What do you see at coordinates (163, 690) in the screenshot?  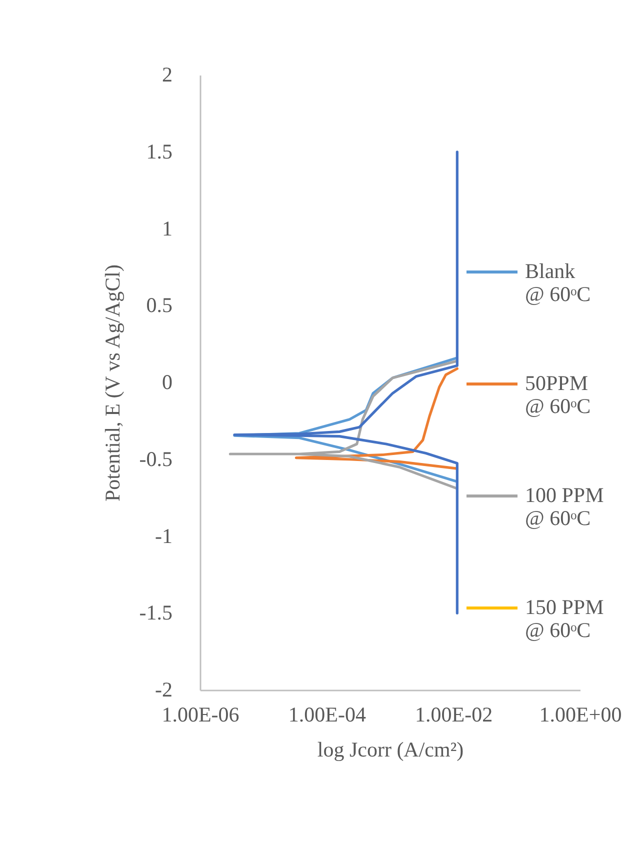 I see `y-tick-label: -2` at bounding box center [163, 690].